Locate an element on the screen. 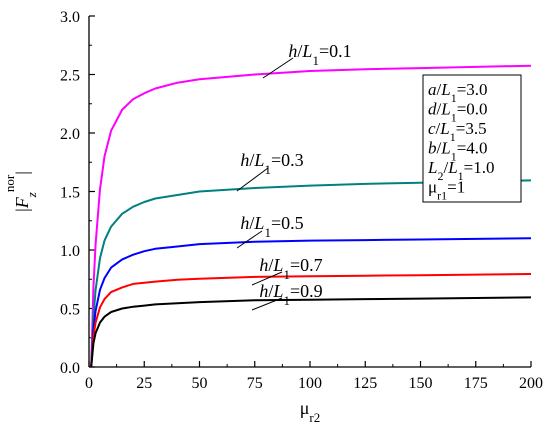 The height and width of the screenshot is (427, 550). parameter-line-6: μr1=1 is located at coordinates (446, 190).